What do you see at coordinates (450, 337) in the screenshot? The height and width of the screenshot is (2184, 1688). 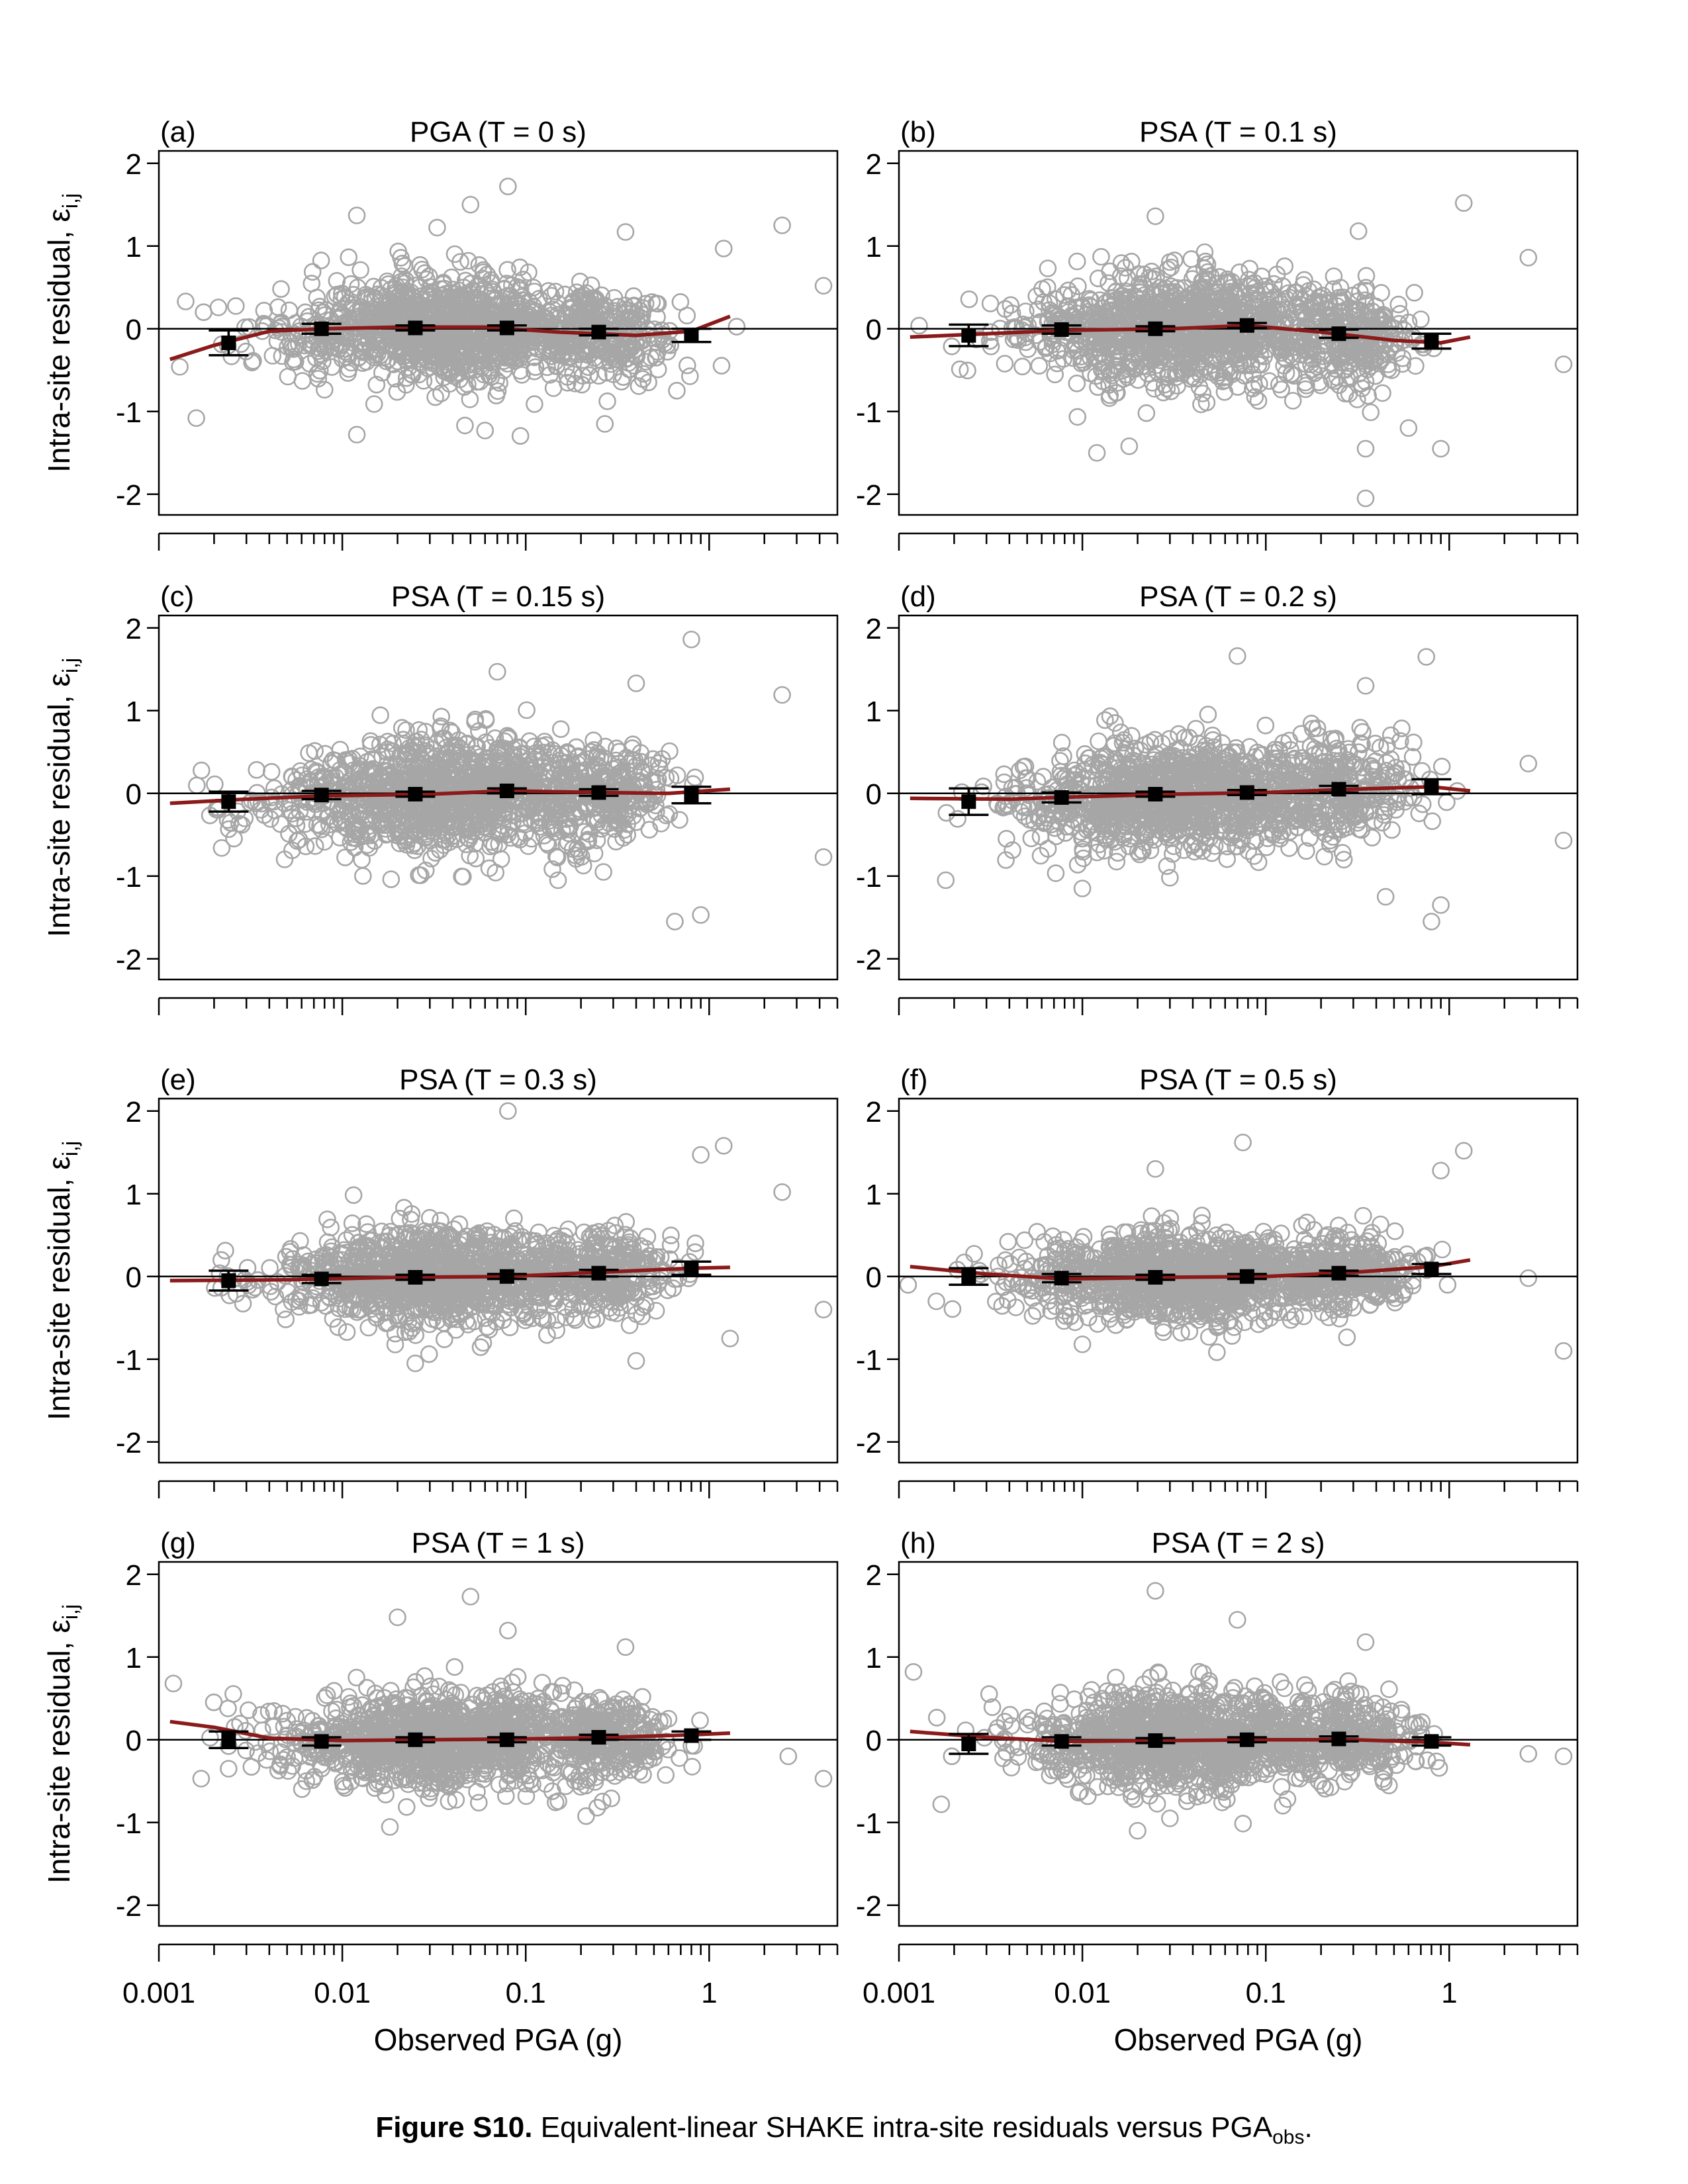 I see `trend-line` at bounding box center [450, 337].